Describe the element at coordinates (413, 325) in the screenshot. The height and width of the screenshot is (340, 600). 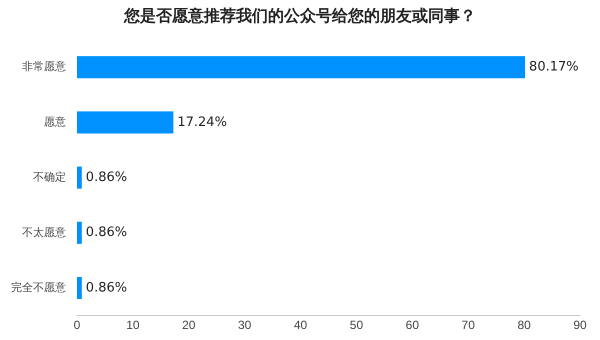
I see `x-tick-label: 60` at that location.